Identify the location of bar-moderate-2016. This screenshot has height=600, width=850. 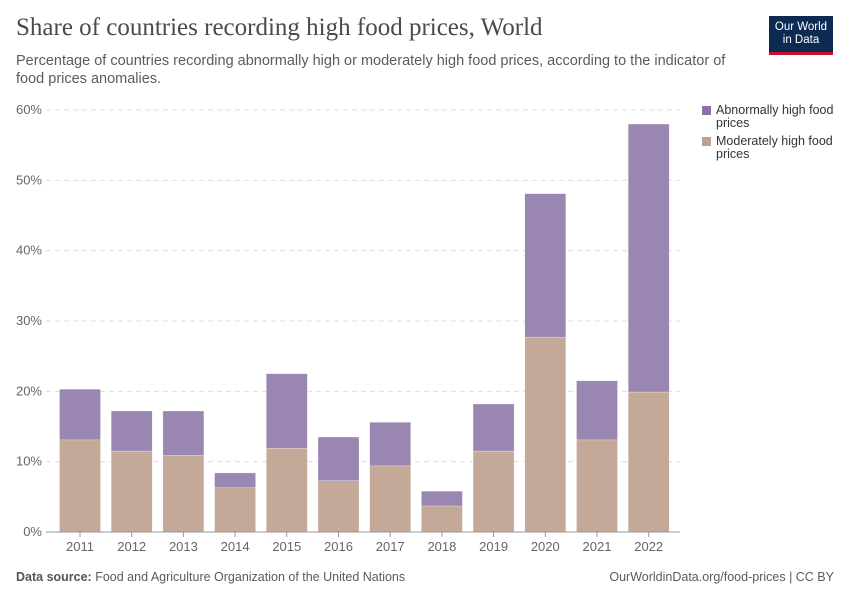
(338, 506).